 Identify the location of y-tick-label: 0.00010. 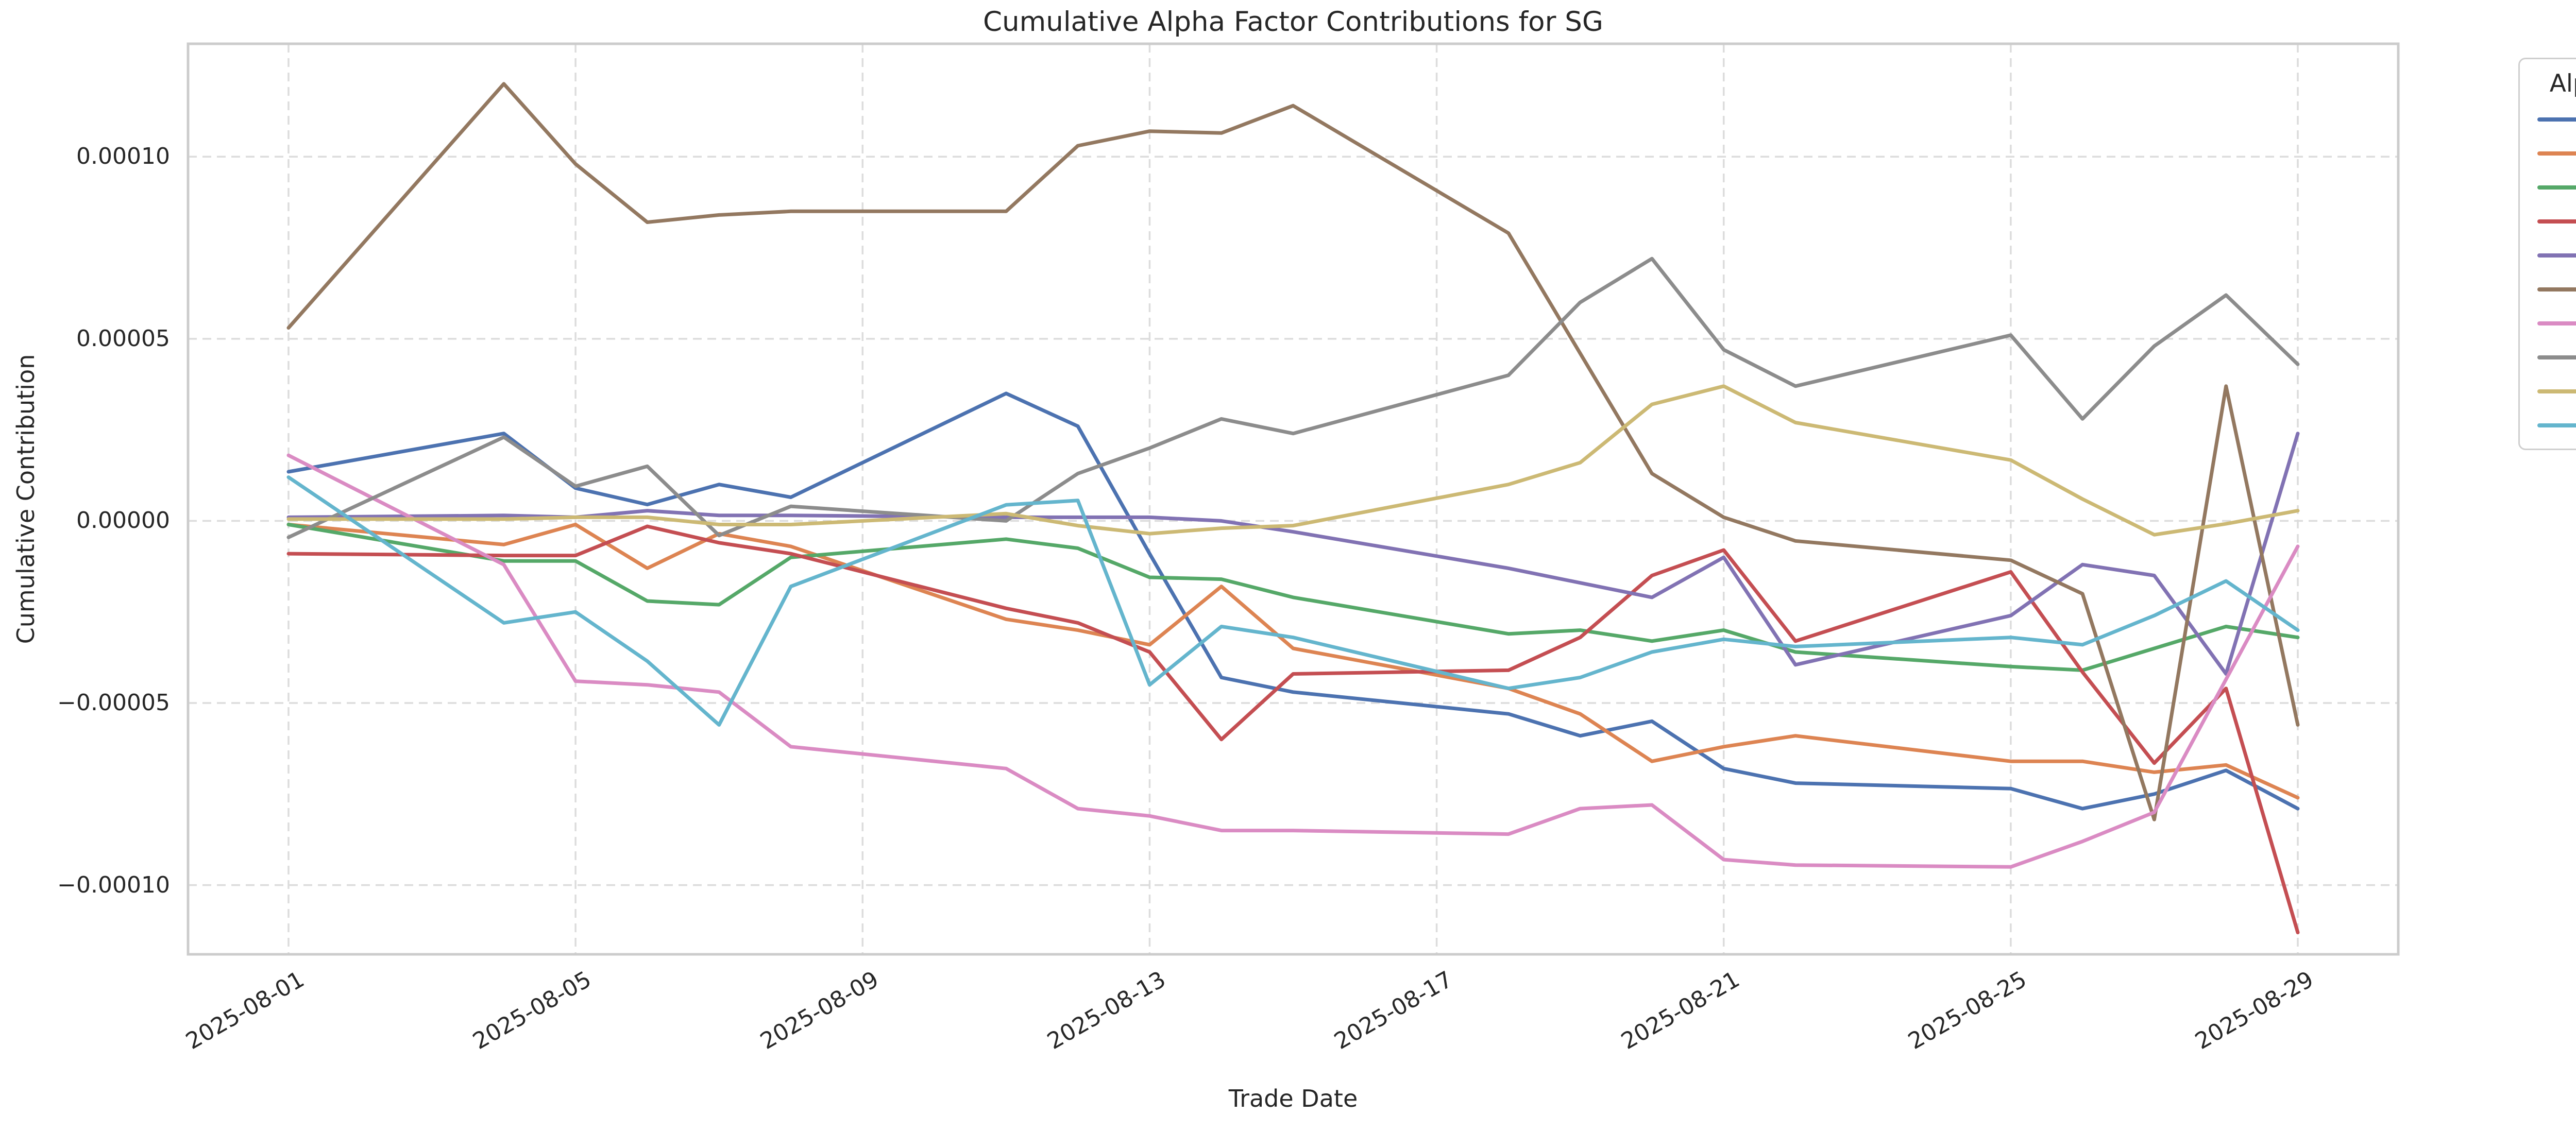
(123, 156).